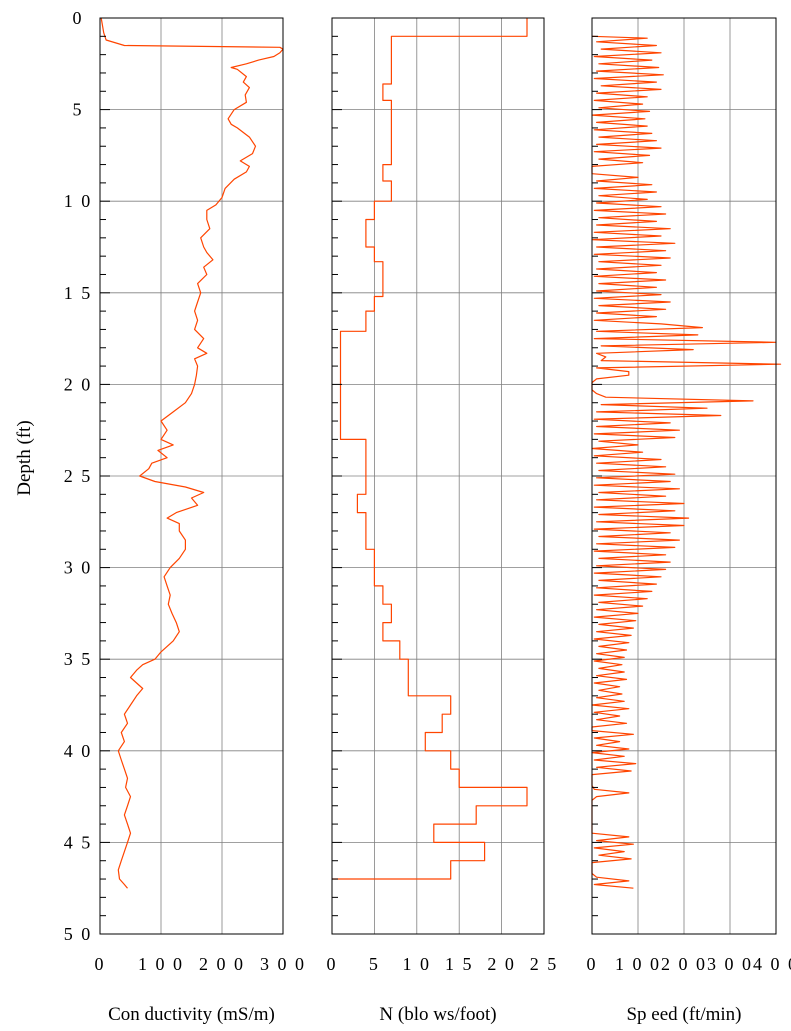  What do you see at coordinates (78, 18) in the screenshot?
I see `y-tick-label: 0` at bounding box center [78, 18].